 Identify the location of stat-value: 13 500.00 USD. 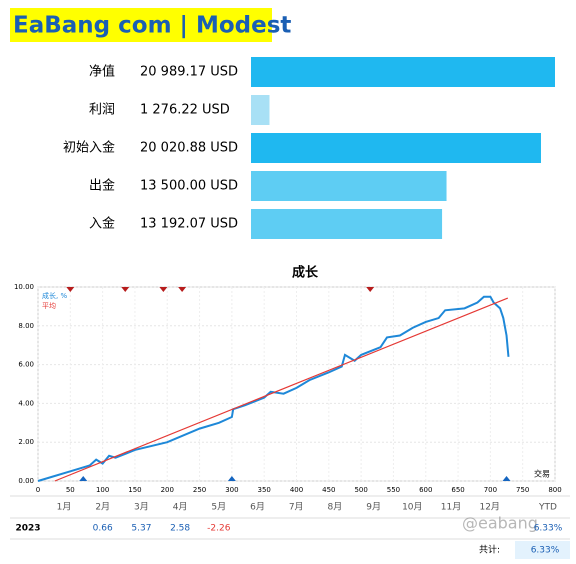
(189, 186).